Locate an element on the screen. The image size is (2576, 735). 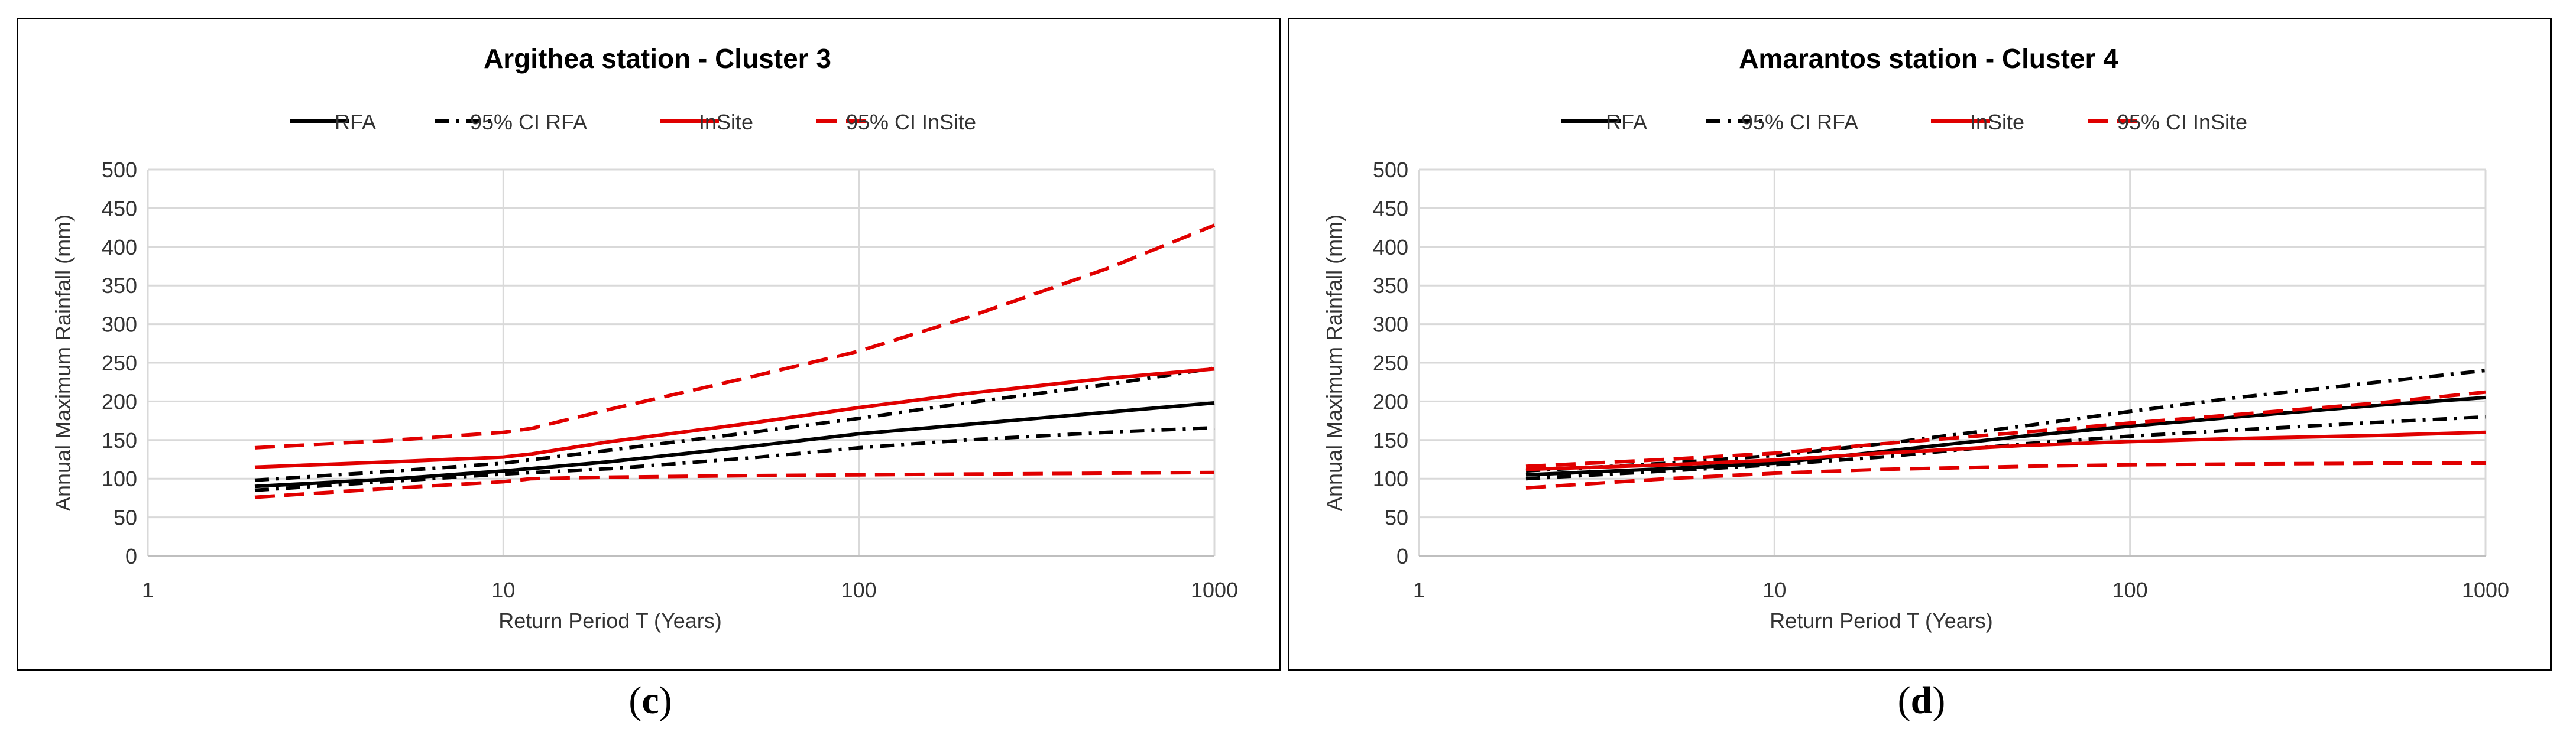
caption-d: (d) is located at coordinates (1921, 700).